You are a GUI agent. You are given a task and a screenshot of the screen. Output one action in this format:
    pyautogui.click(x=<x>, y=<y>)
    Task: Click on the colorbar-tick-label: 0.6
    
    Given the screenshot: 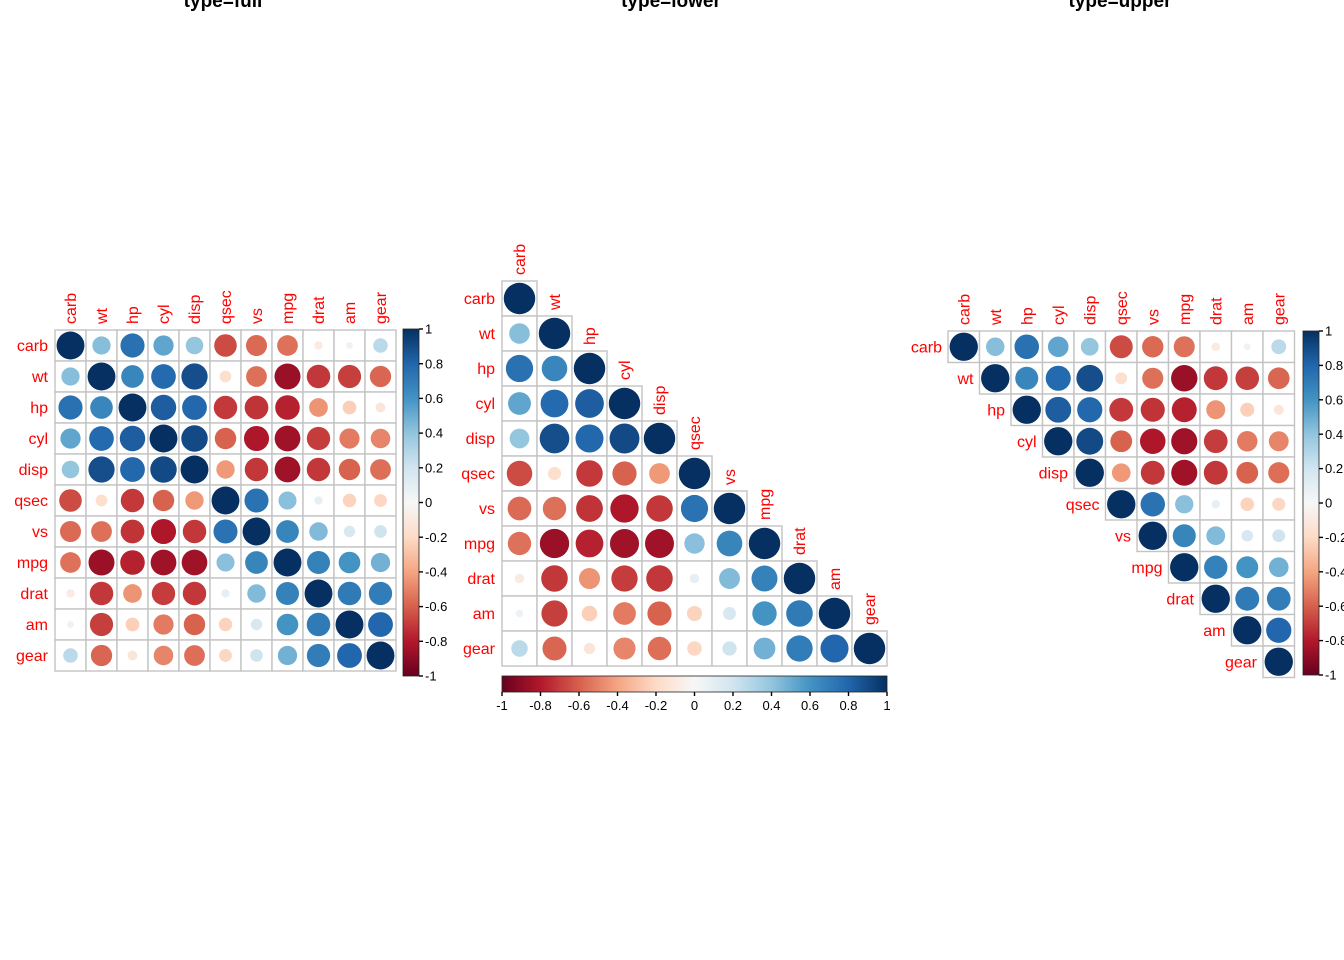 What is the action you would take?
    pyautogui.click(x=434, y=398)
    